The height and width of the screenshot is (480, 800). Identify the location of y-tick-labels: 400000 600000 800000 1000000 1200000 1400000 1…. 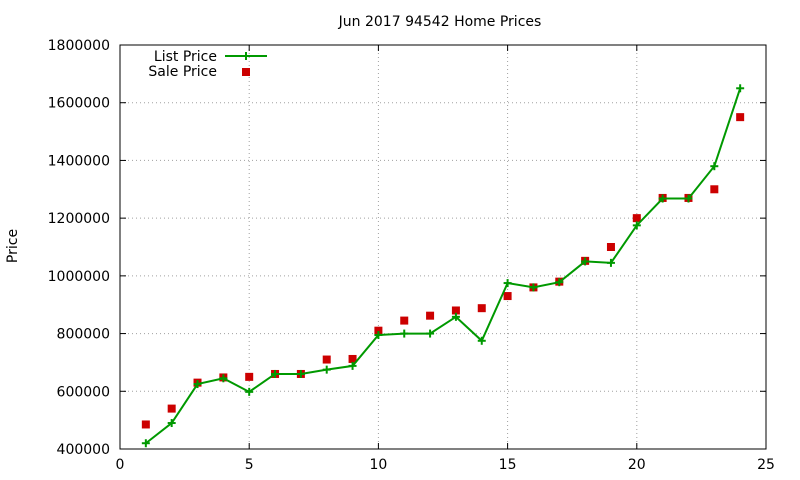
(79, 248).